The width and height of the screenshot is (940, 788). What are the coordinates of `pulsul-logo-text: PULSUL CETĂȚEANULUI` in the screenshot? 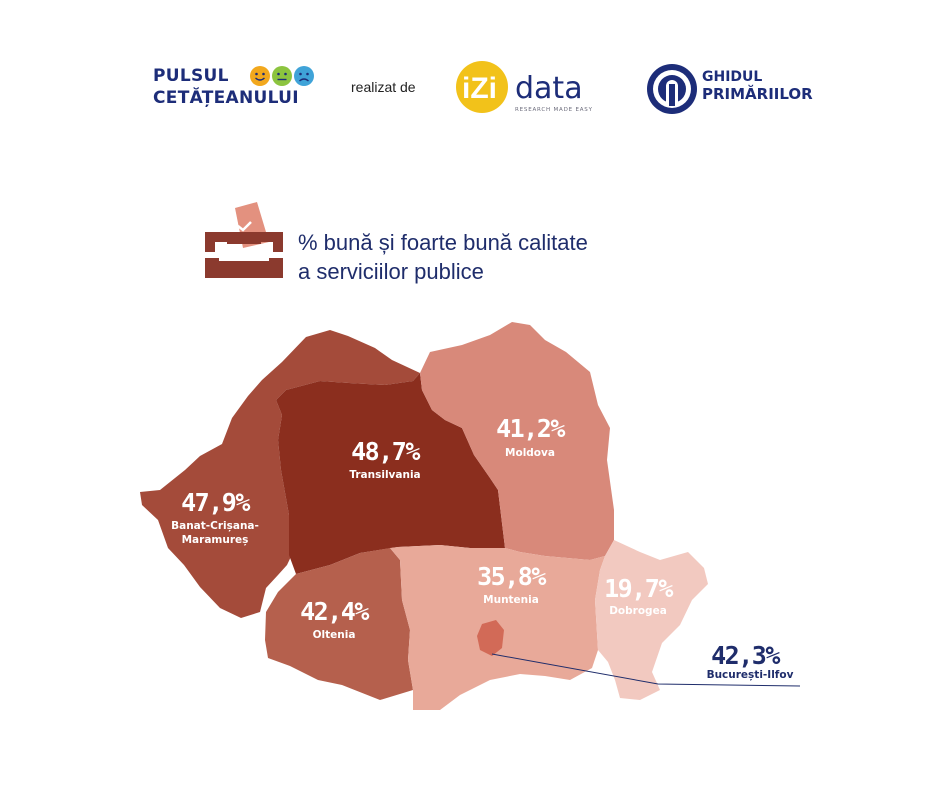 It's located at (226, 87).